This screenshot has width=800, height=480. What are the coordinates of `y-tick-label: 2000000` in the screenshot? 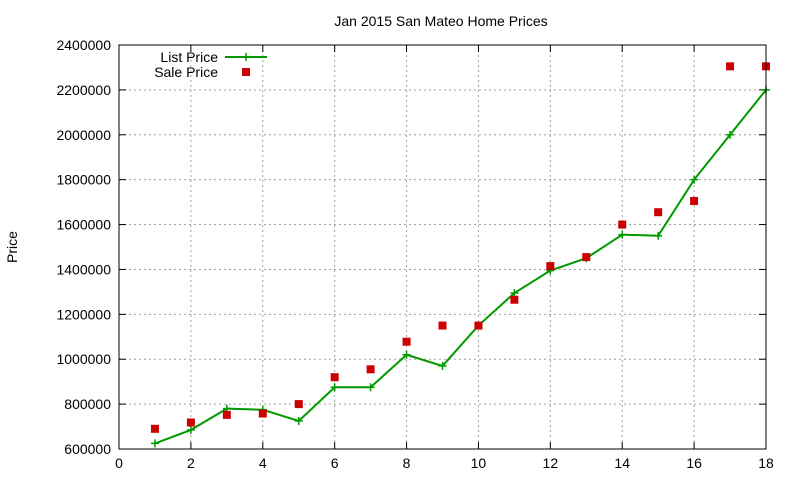 It's located at (83, 135).